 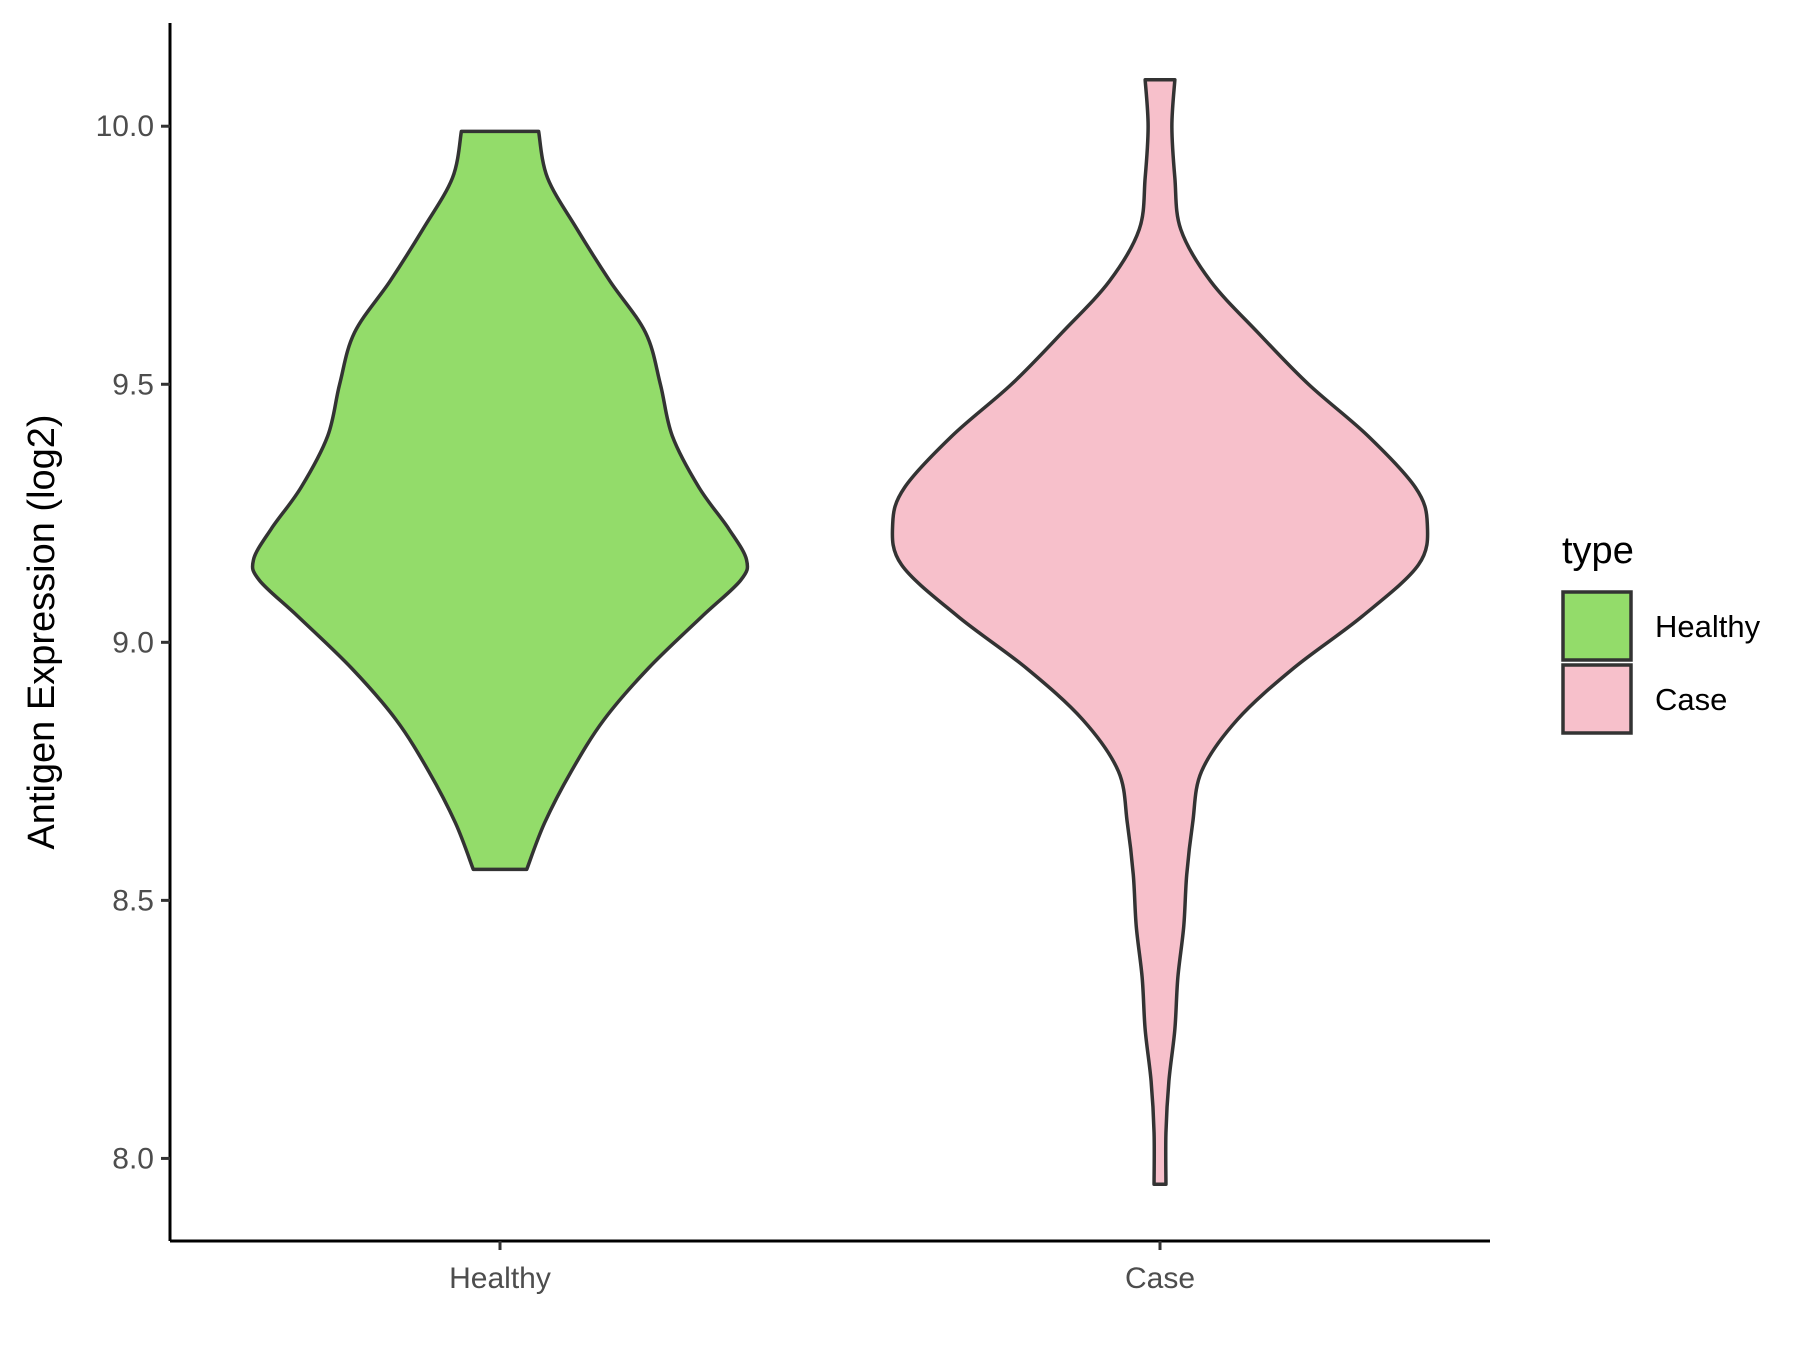 What do you see at coordinates (1691, 699) in the screenshot?
I see `legend-label-case: Case` at bounding box center [1691, 699].